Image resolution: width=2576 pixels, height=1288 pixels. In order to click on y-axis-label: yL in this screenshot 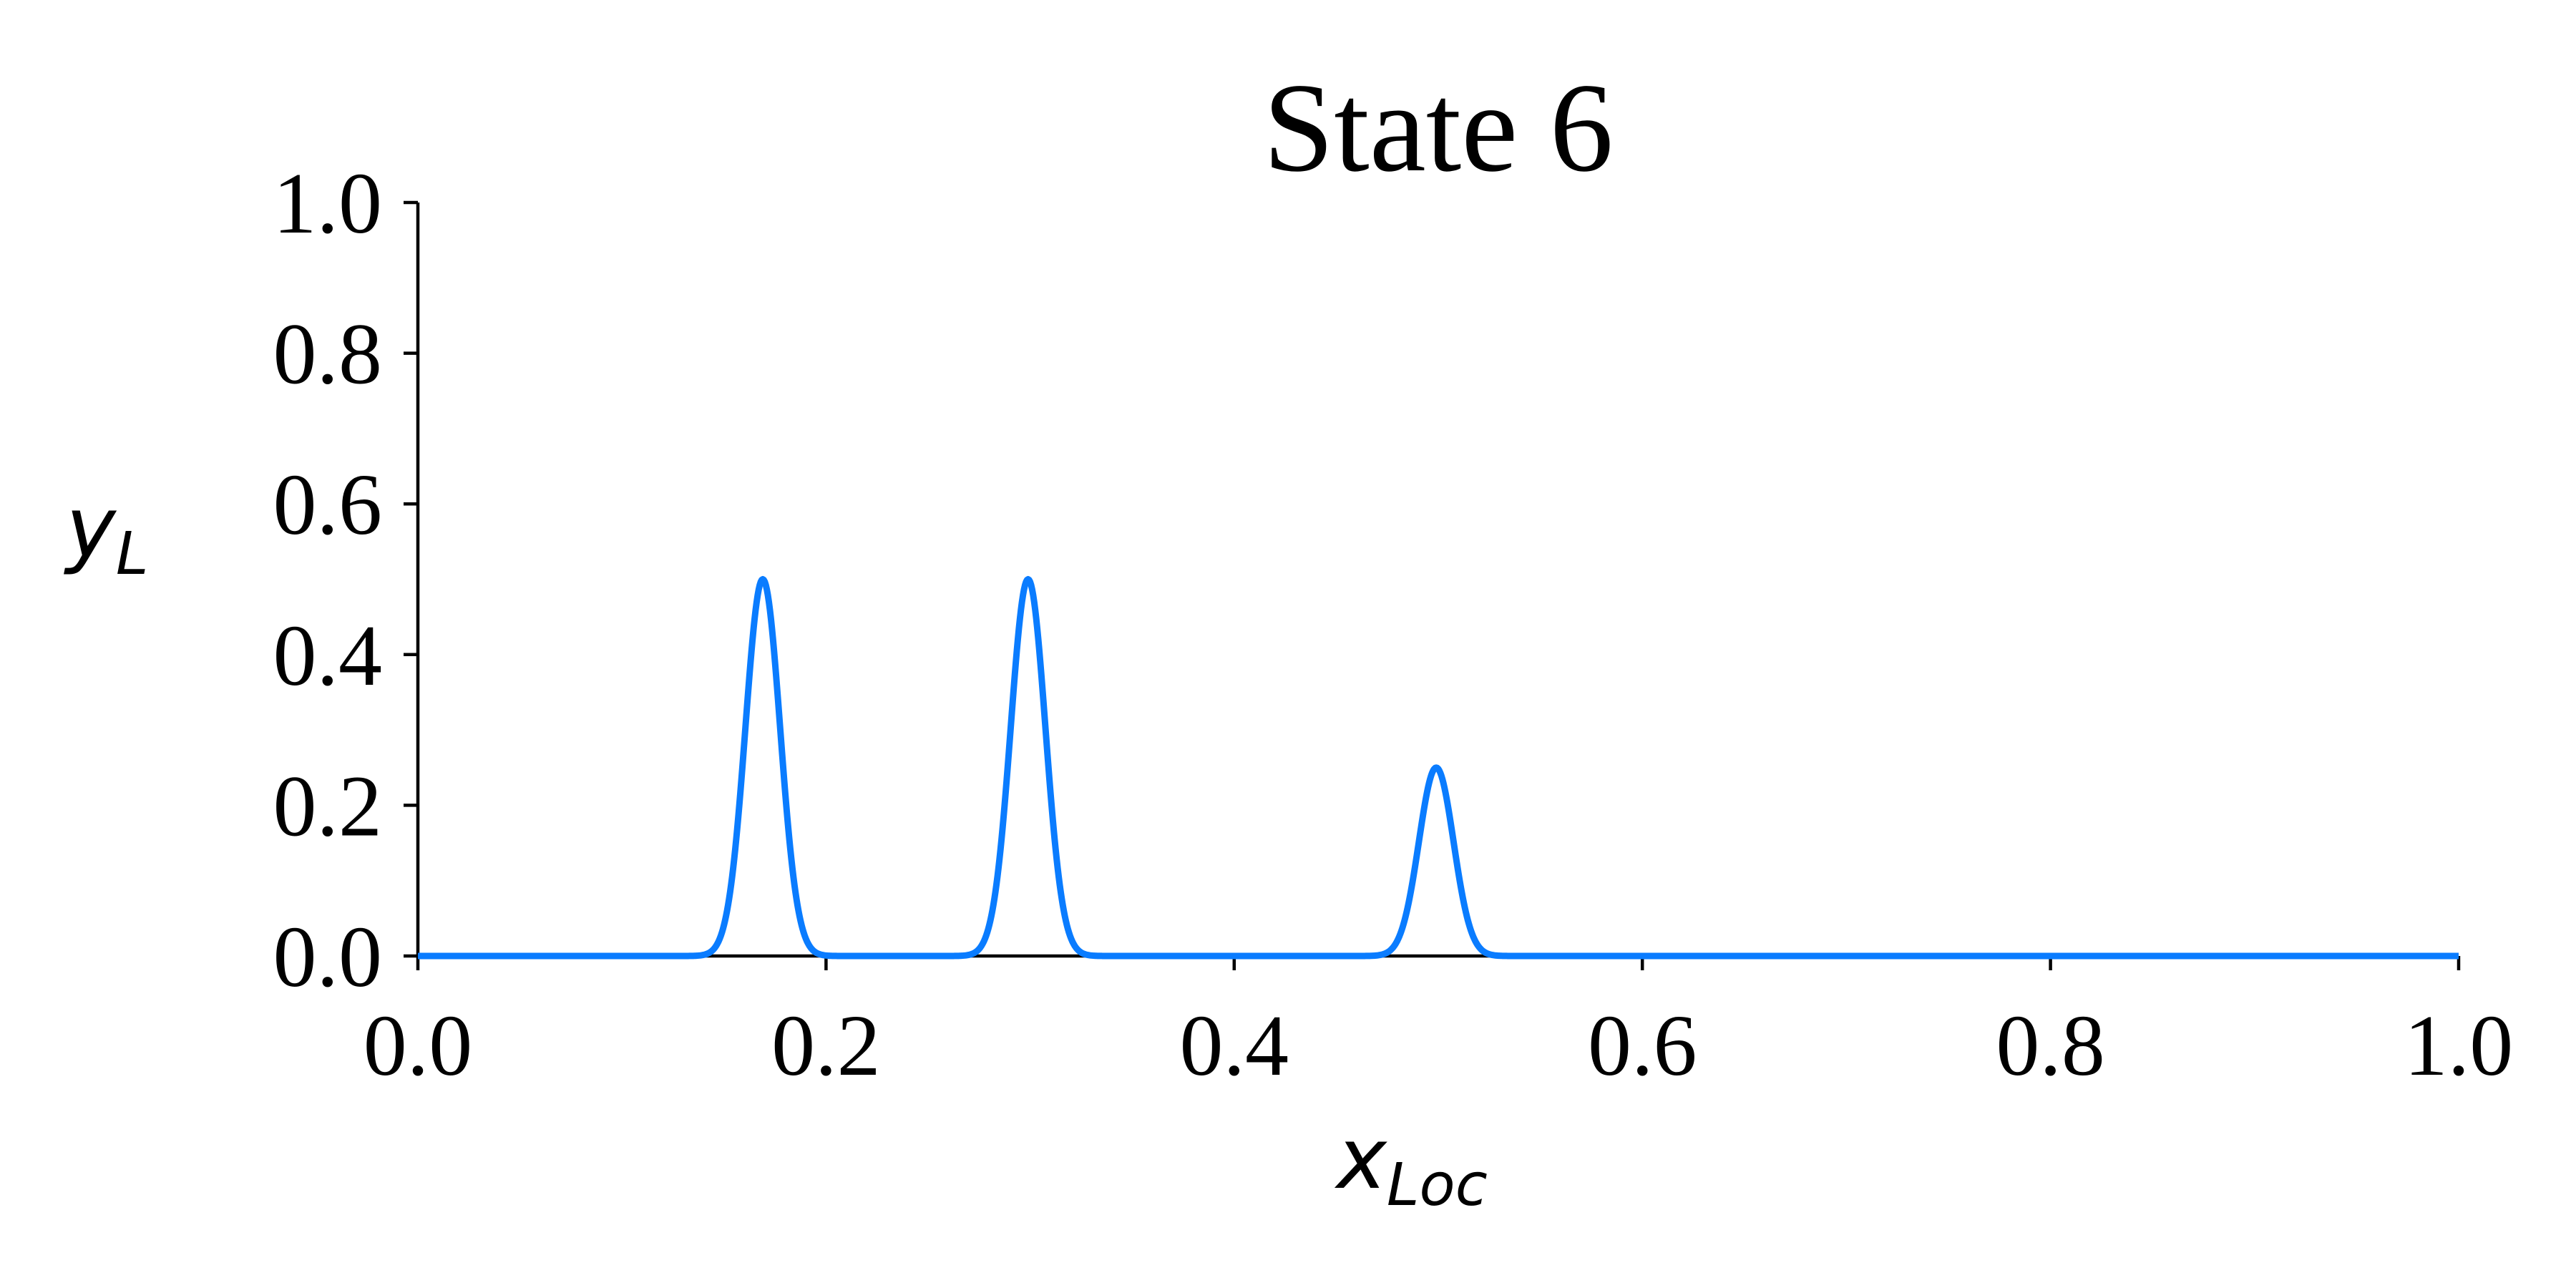, I will do `click(106, 533)`.